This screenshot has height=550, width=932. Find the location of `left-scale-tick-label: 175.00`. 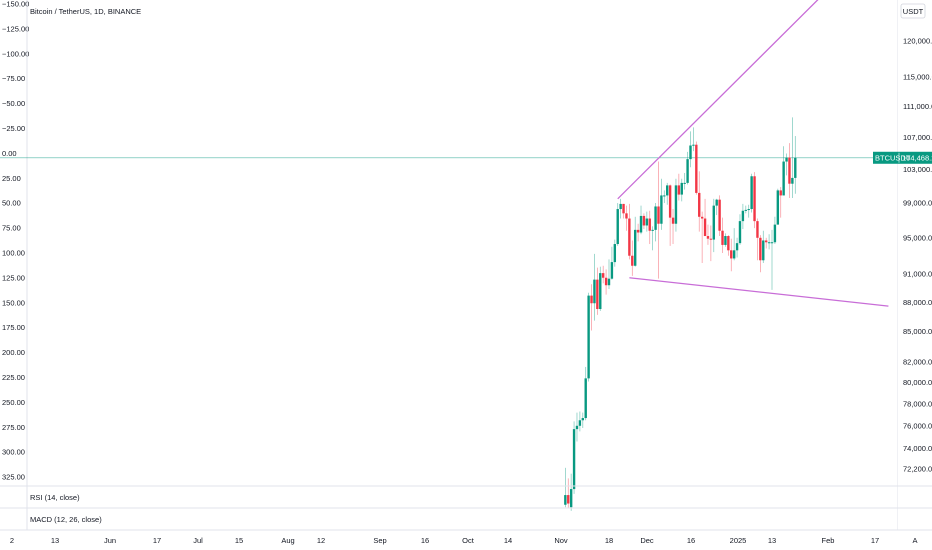

left-scale-tick-label: 175.00 is located at coordinates (13, 327).